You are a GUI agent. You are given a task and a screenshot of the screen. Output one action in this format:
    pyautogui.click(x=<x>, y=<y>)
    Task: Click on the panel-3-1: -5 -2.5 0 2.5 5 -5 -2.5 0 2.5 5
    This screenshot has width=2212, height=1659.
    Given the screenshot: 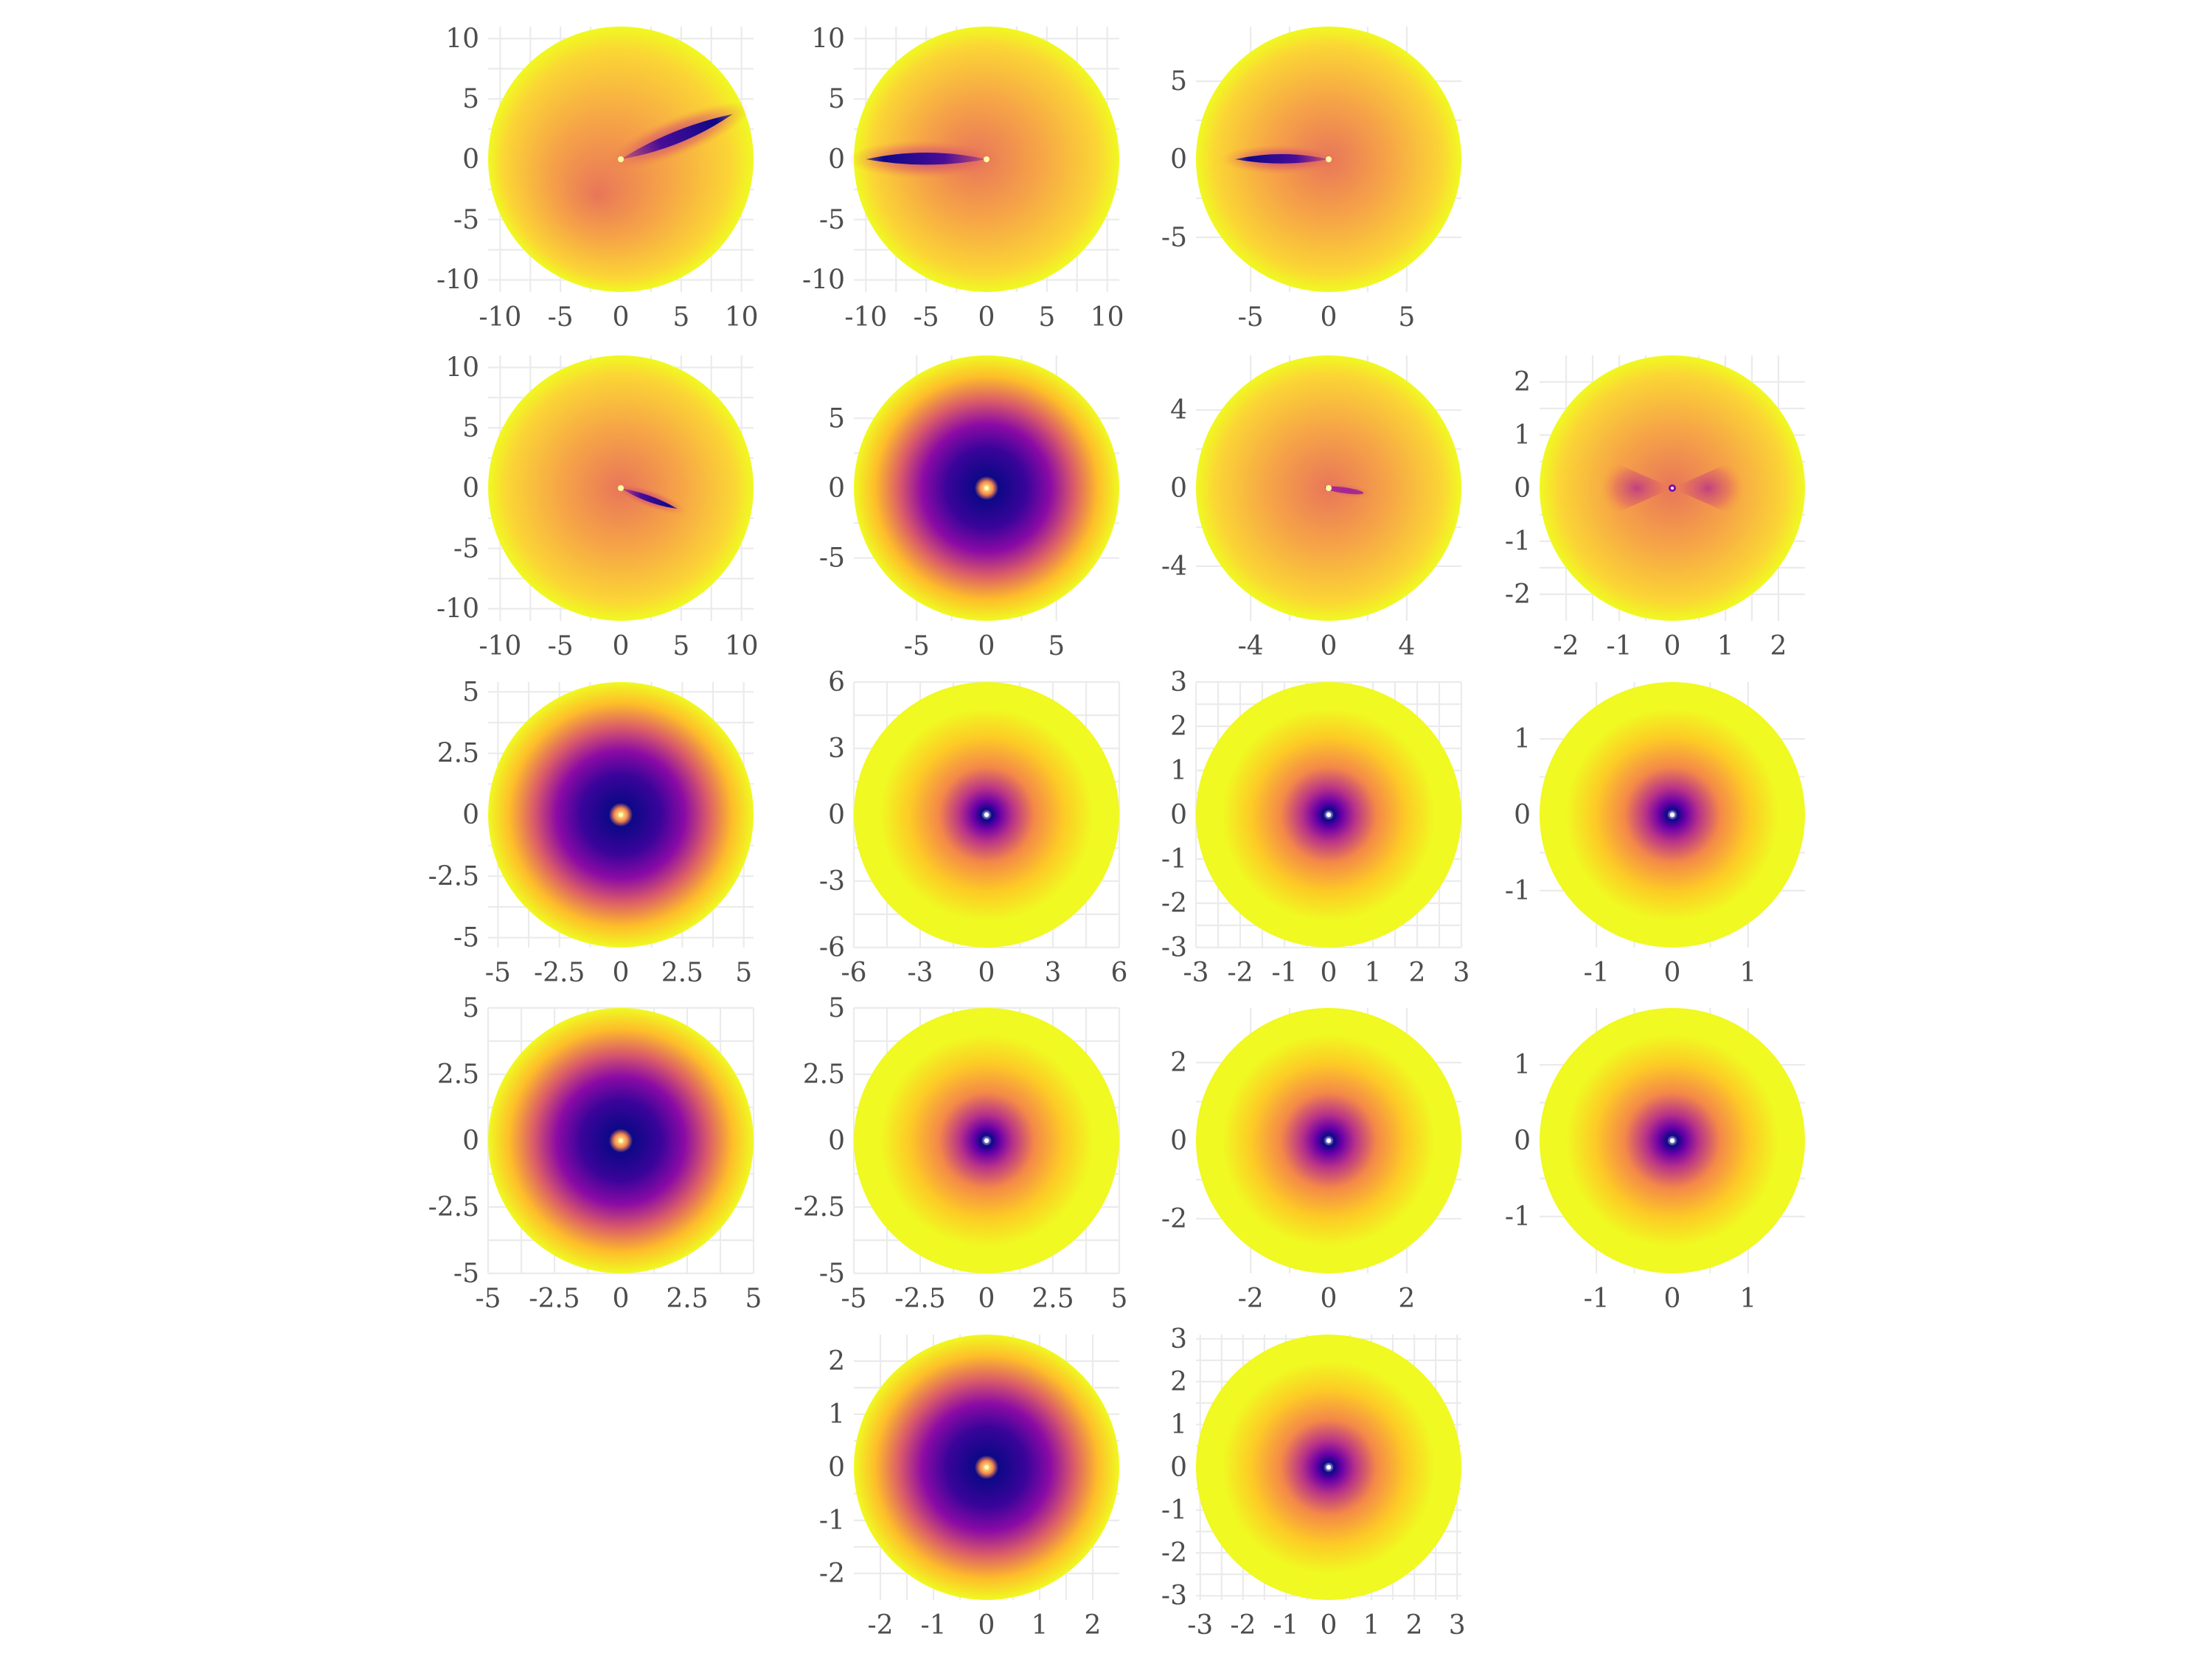 What is the action you would take?
    pyautogui.click(x=961, y=1153)
    